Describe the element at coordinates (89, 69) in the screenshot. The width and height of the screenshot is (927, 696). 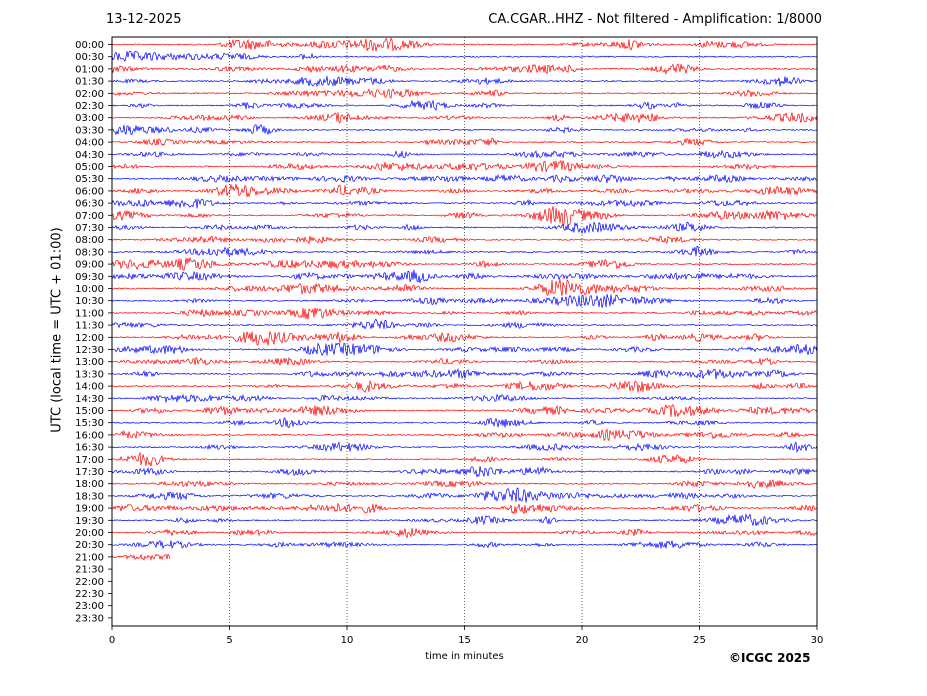
I see `y-tick-label: 01:00` at that location.